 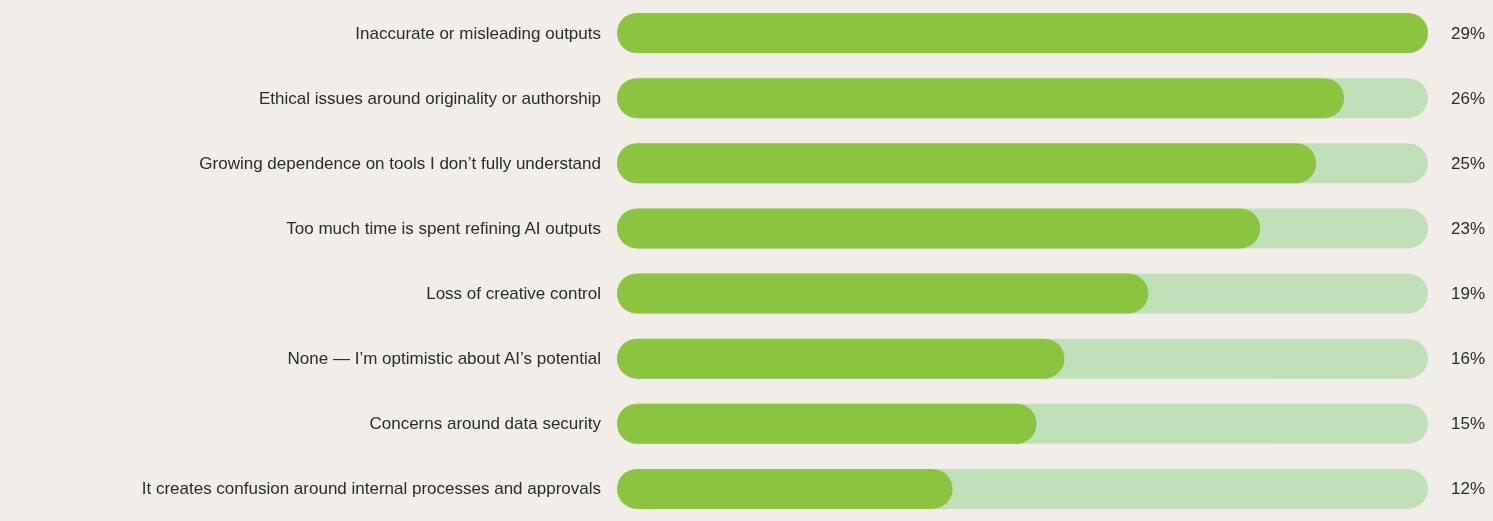 I want to click on y-tick-label: None — I’m optimistic about AI’s potential, so click(x=444, y=359).